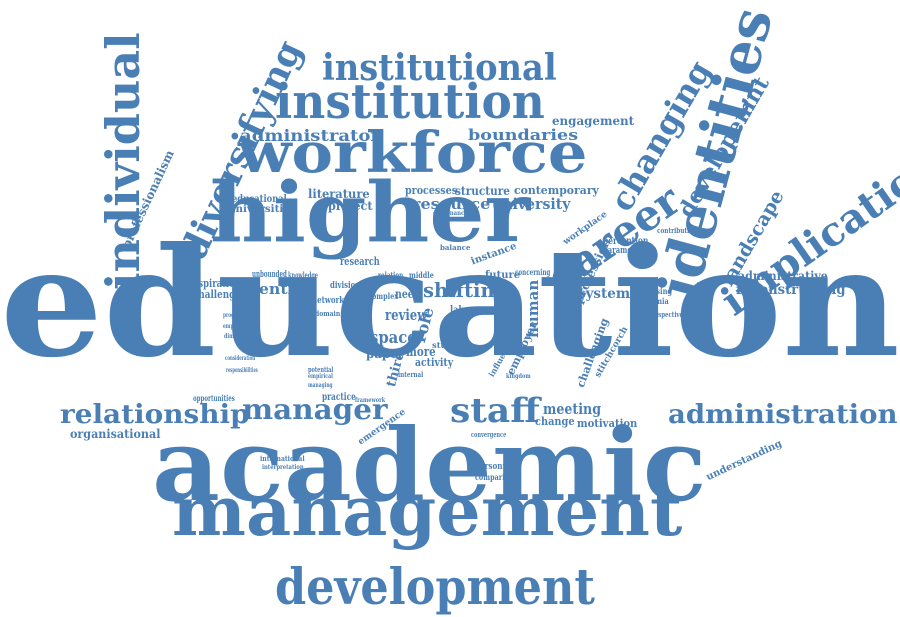 This screenshot has width=900, height=617. What do you see at coordinates (434, 362) in the screenshot?
I see `word-activity: activity` at bounding box center [434, 362].